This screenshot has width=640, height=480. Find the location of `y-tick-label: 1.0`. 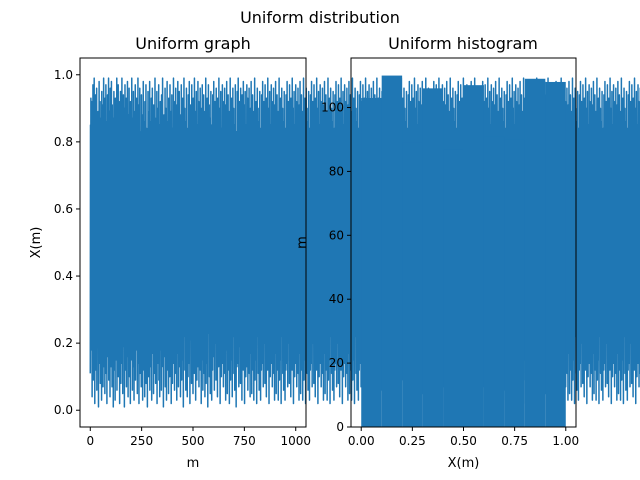

y-tick-label: 1.0 is located at coordinates (63, 75).